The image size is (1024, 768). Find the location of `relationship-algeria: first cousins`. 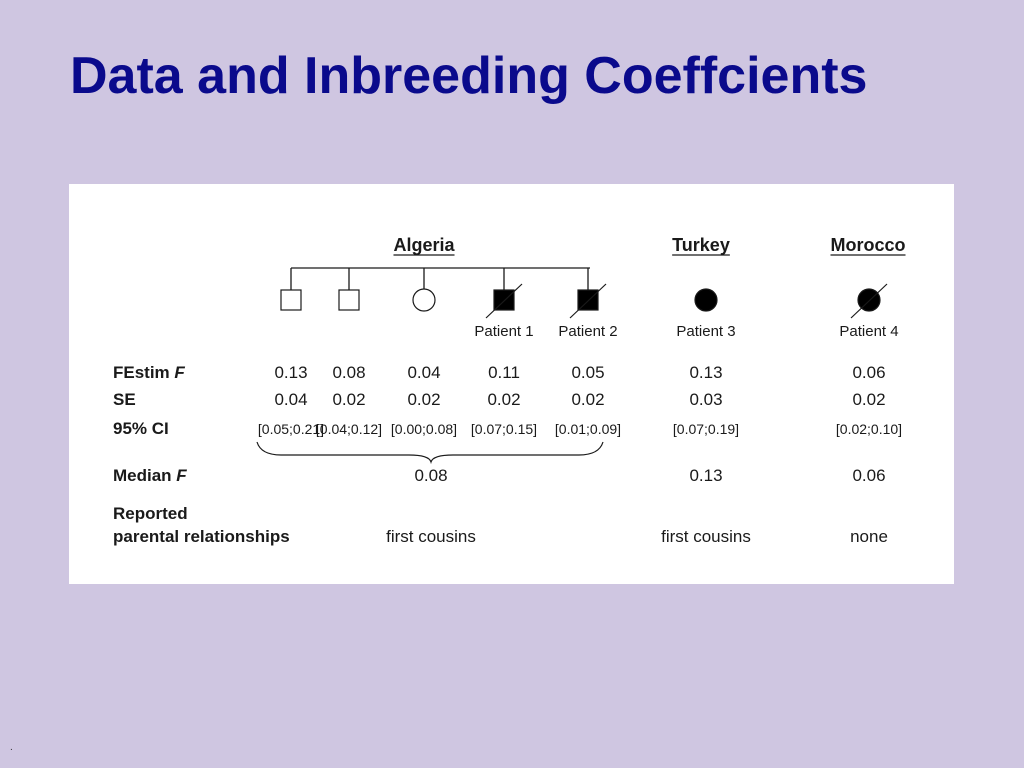

relationship-algeria: first cousins is located at coordinates (431, 536).